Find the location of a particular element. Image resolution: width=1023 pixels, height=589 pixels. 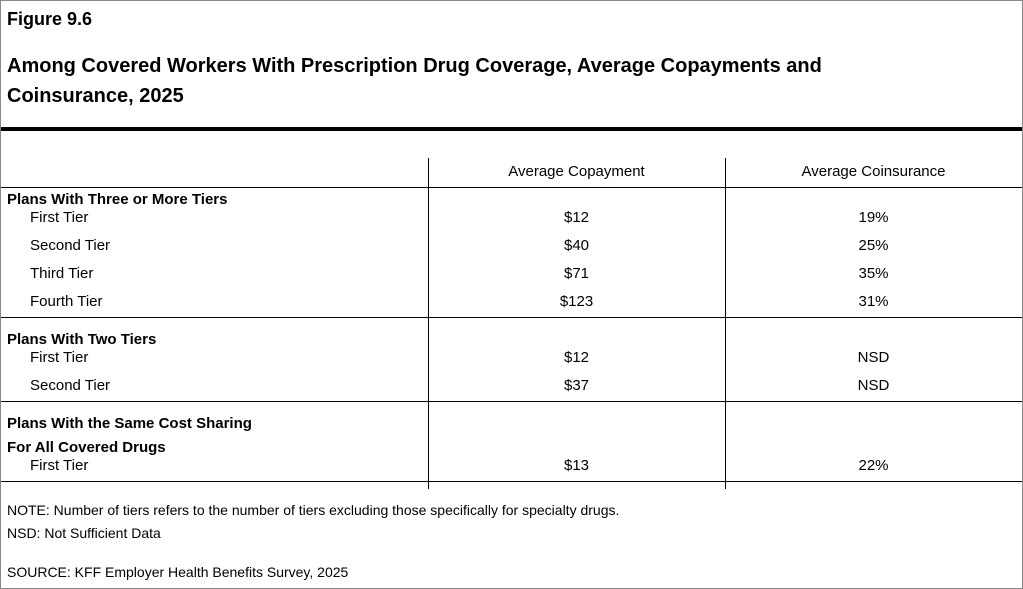

note: NSD: Not Sufficient Data is located at coordinates (84, 533).